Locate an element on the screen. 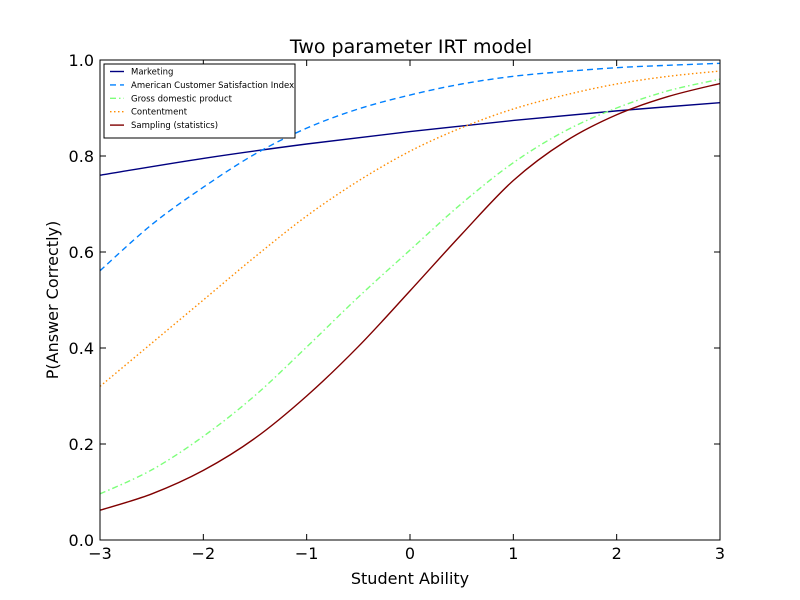  y-axis-label: P(Answer Correctly) is located at coordinates (52, 300).